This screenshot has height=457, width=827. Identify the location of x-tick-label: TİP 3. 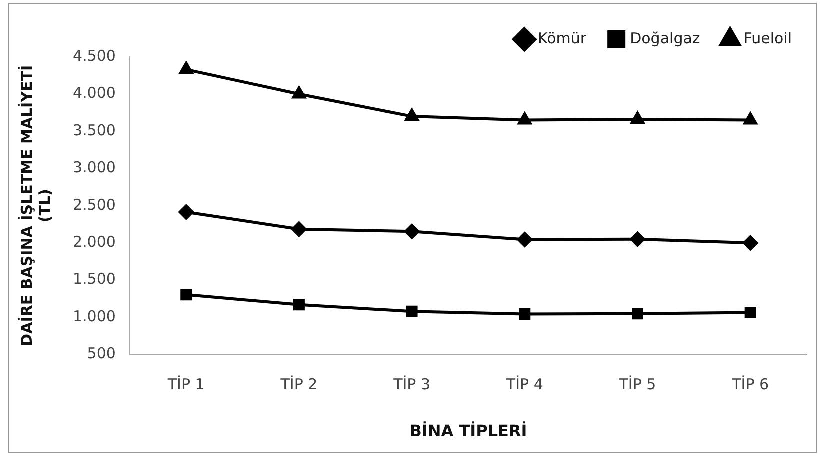
(411, 385).